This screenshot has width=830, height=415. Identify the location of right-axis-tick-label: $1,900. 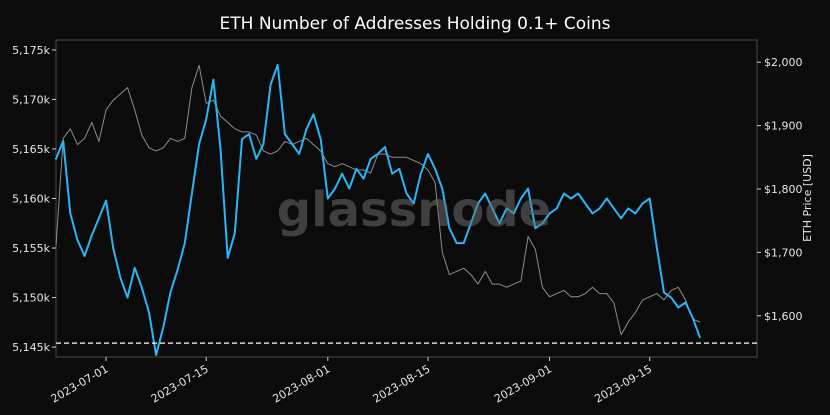
(783, 126).